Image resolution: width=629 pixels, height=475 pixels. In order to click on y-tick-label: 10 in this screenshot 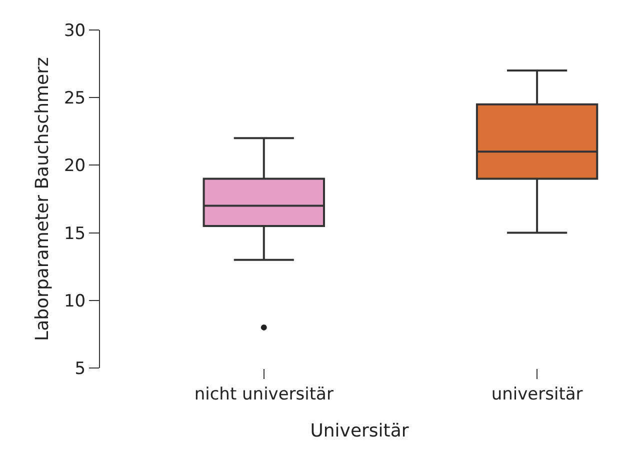, I will do `click(75, 301)`.